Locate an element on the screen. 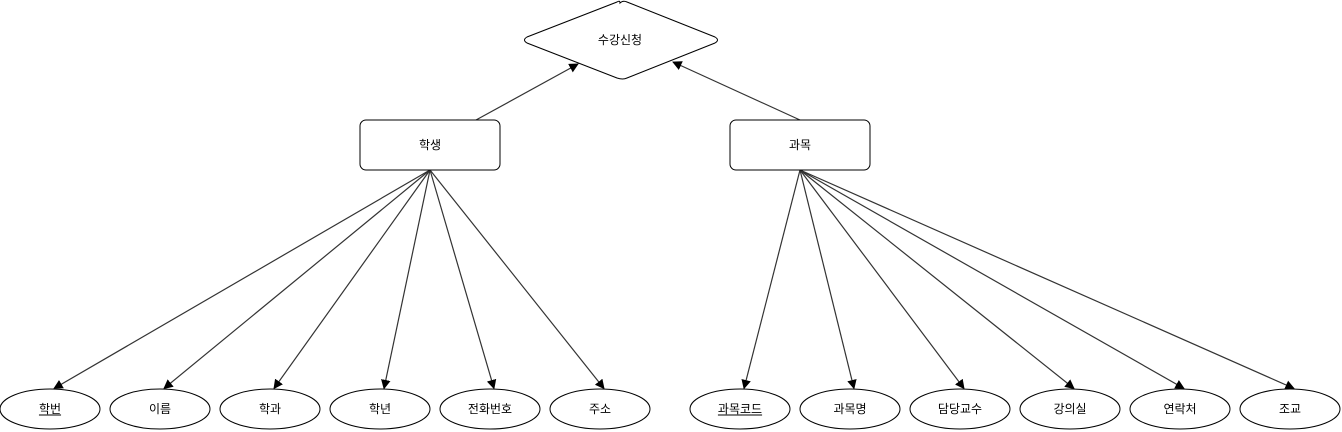  attribute-label: 과목코드 is located at coordinates (740, 409).